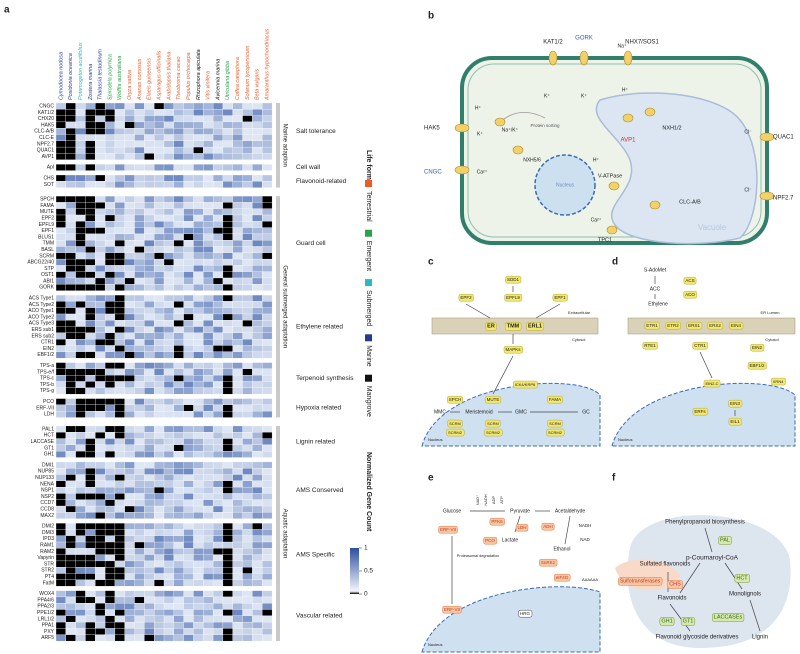  Describe the element at coordinates (45, 558) in the screenshot. I see `gene-label: Vapyrin` at that location.